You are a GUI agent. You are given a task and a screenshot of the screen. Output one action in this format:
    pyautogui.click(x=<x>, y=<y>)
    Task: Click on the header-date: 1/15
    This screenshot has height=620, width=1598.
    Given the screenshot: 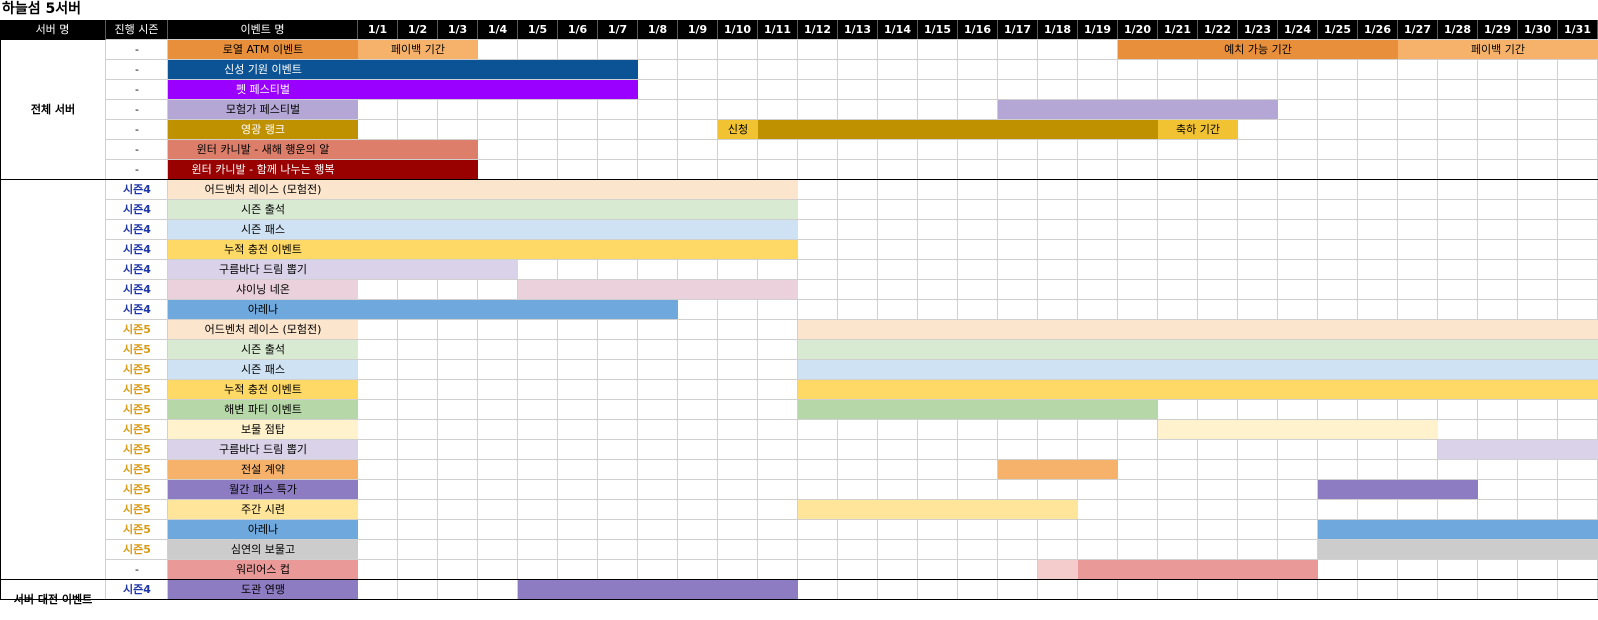 What is the action you would take?
    pyautogui.click(x=938, y=30)
    